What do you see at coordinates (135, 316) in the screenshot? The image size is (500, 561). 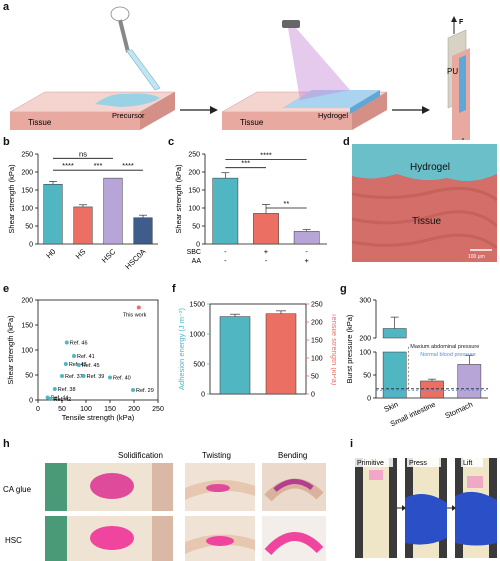 I see `point-label: This work` at bounding box center [135, 316].